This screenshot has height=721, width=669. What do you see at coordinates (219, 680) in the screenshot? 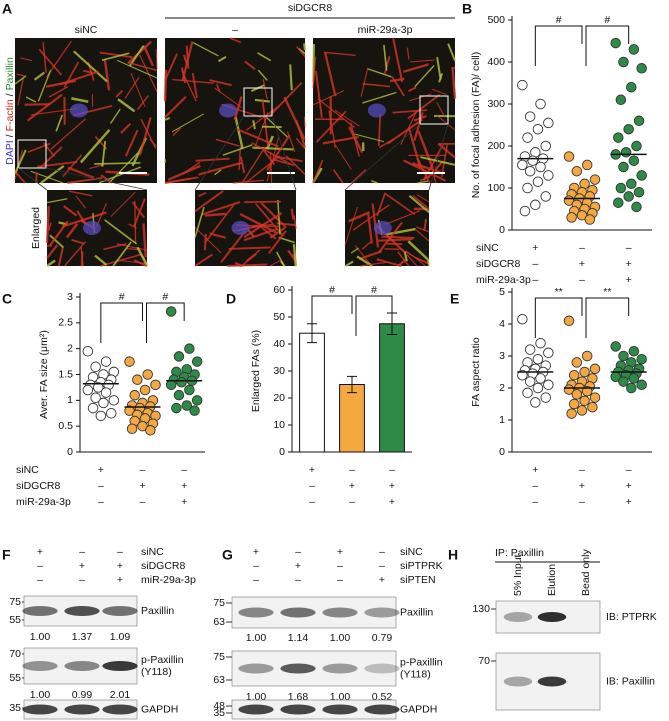
I see `marker-label: 63` at bounding box center [219, 680].